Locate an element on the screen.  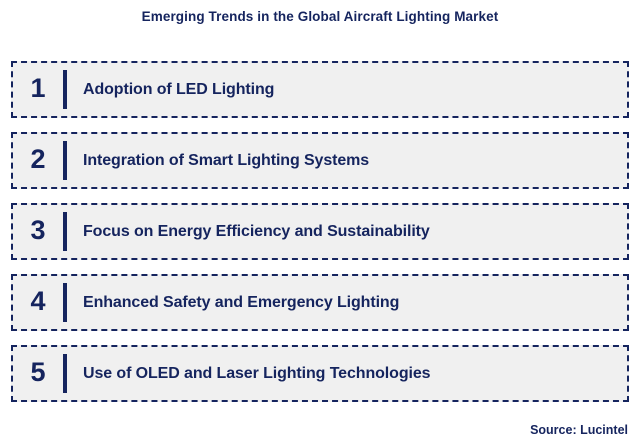
trend-label: Enhanced Safety and Emergency Lighting is located at coordinates (241, 302).